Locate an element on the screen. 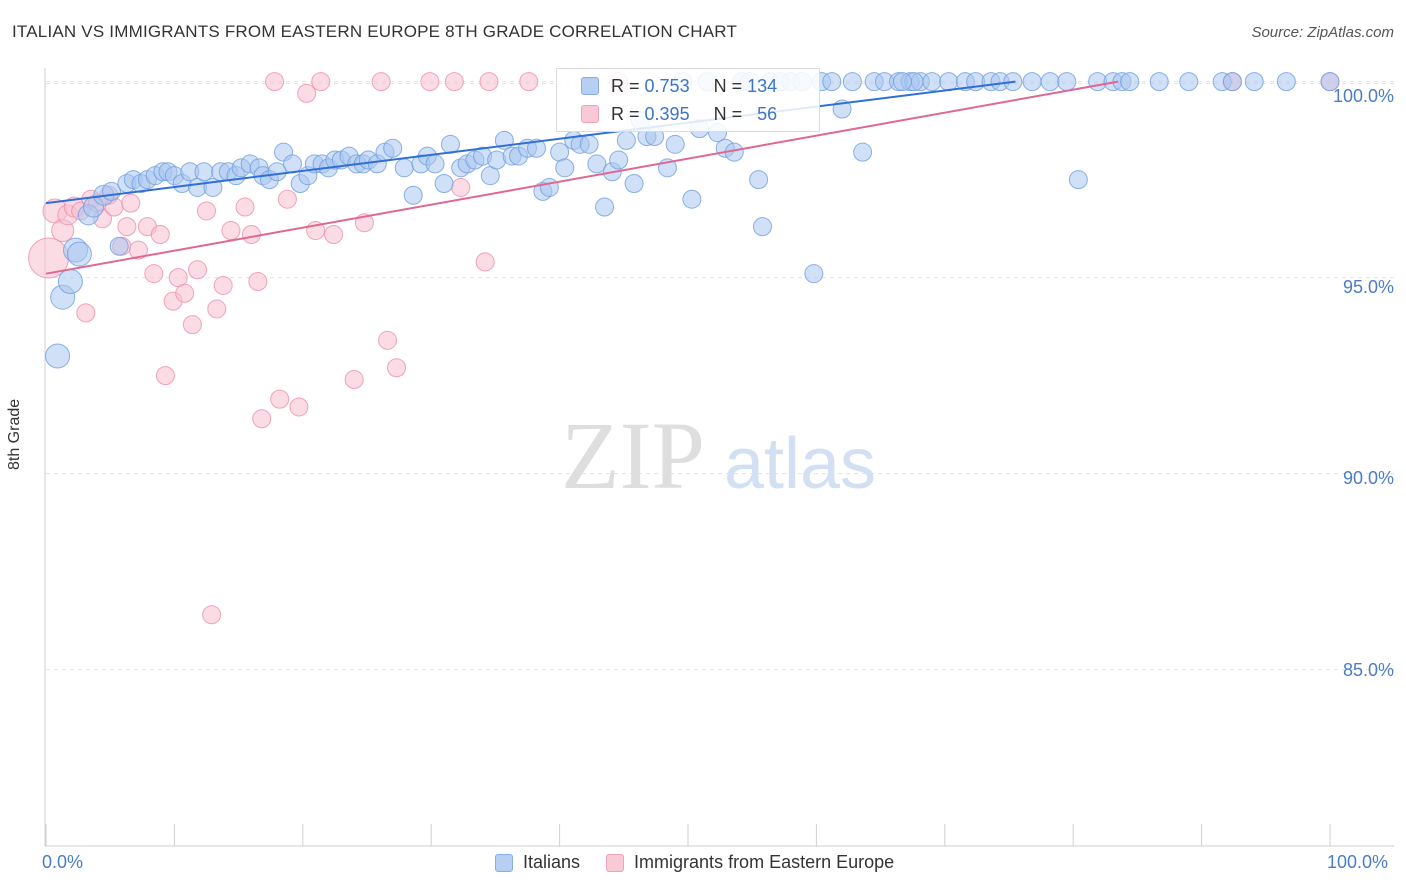 The width and height of the screenshot is (1406, 892). stats-legend-box: R = 0.753 N = 134 R = 0.395 N = 56 is located at coordinates (688, 100).